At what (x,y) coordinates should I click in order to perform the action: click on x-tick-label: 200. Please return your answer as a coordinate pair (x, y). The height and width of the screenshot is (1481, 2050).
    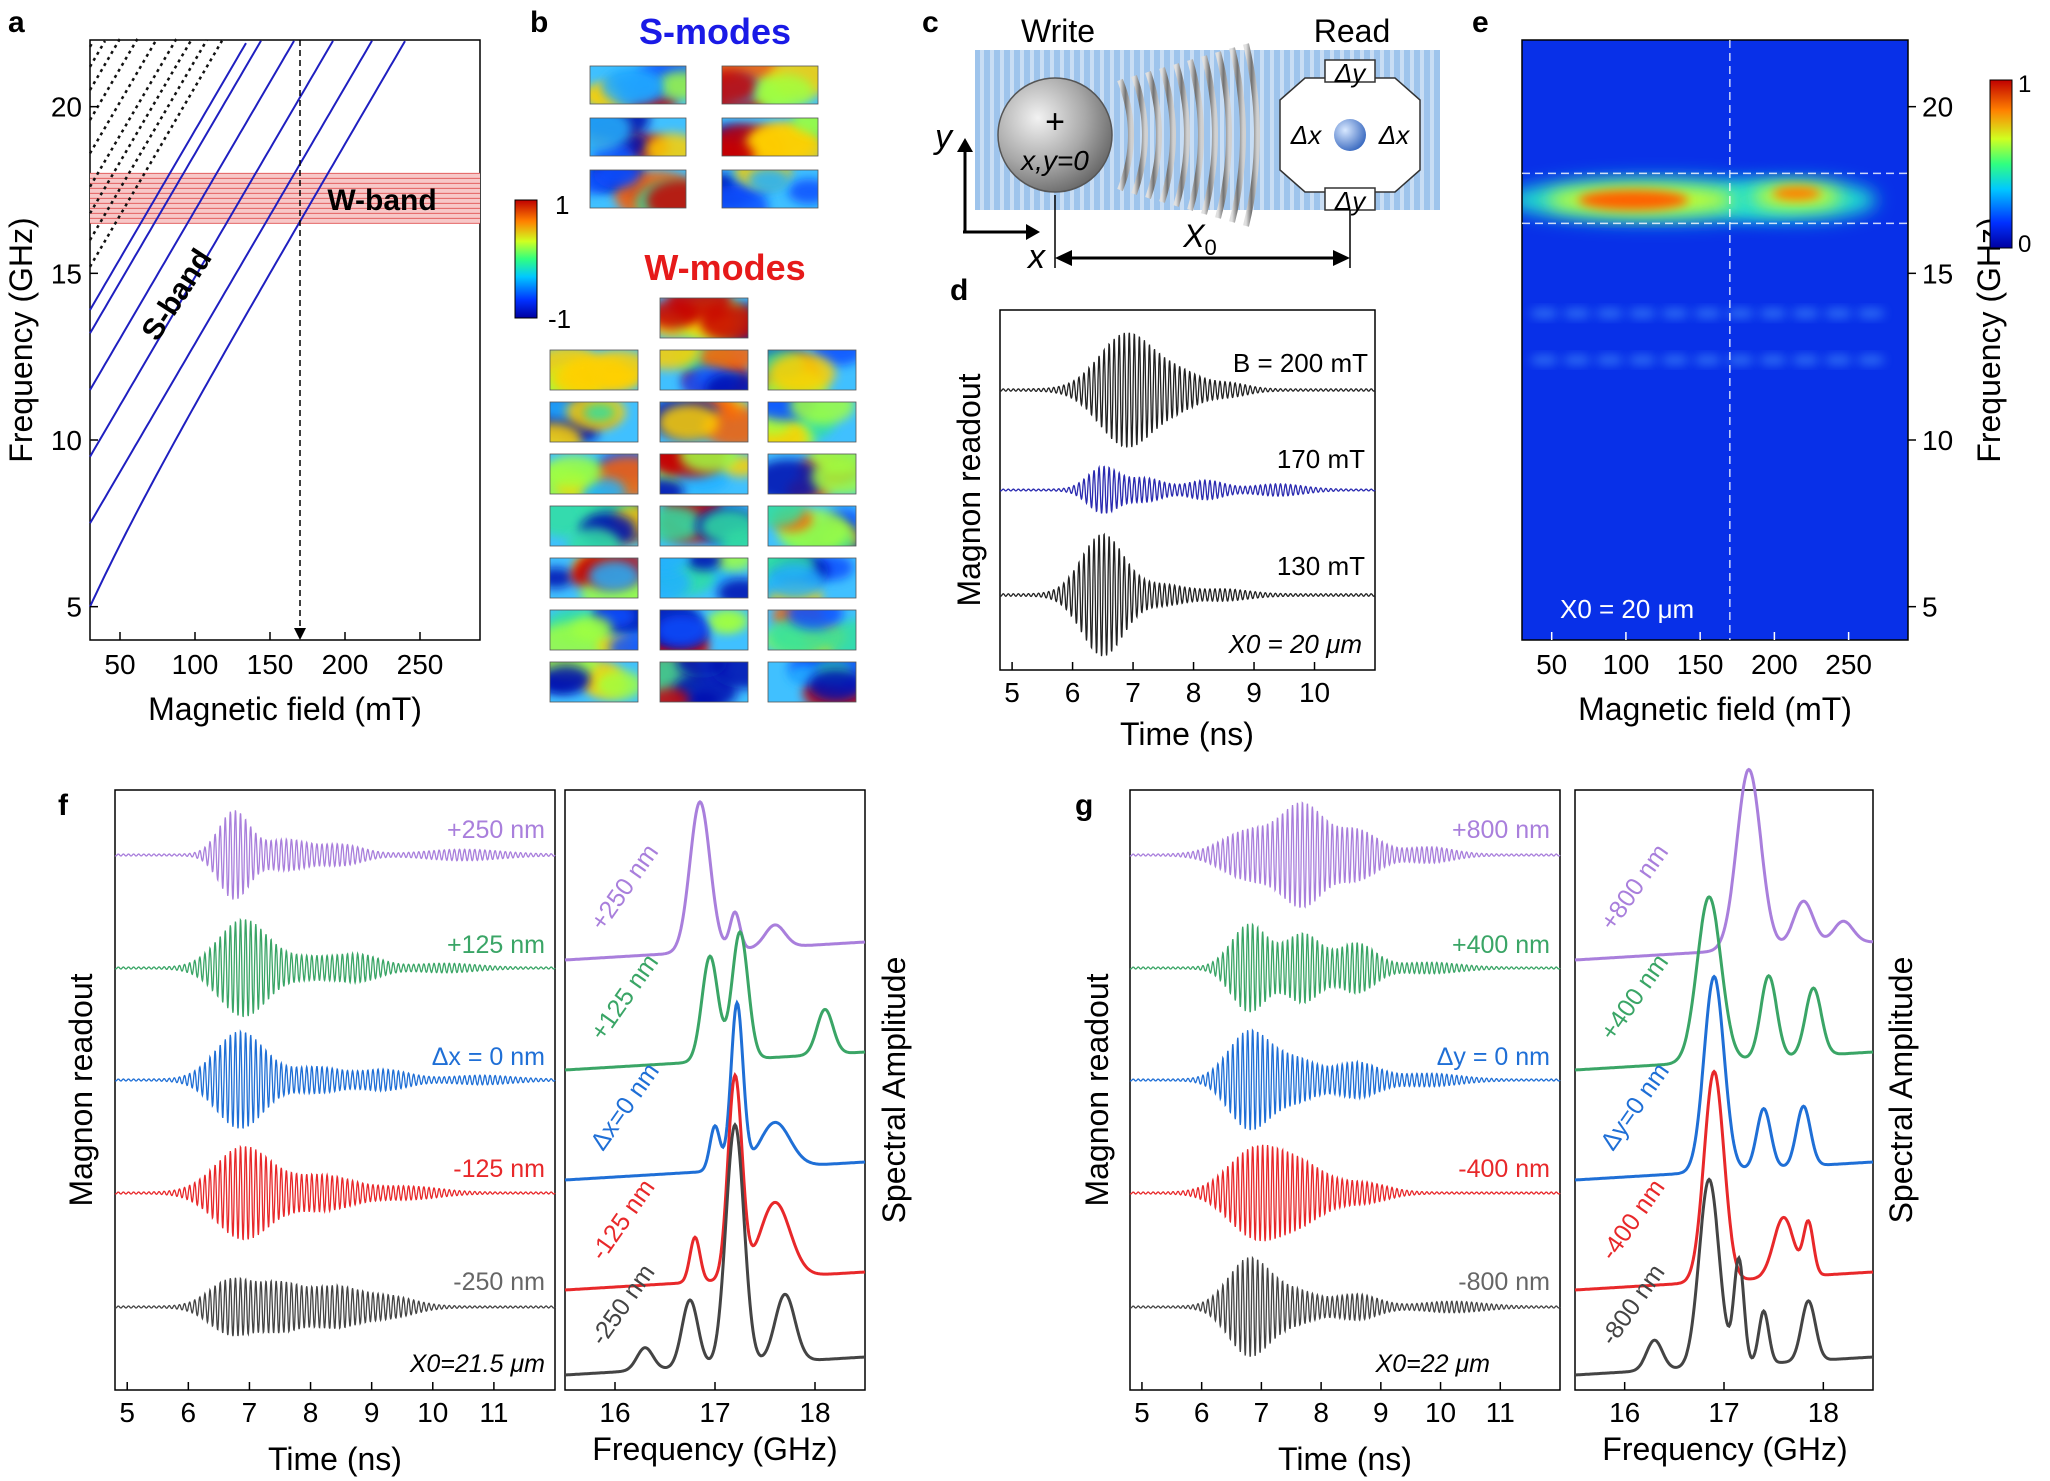
    Looking at the image, I should click on (345, 664).